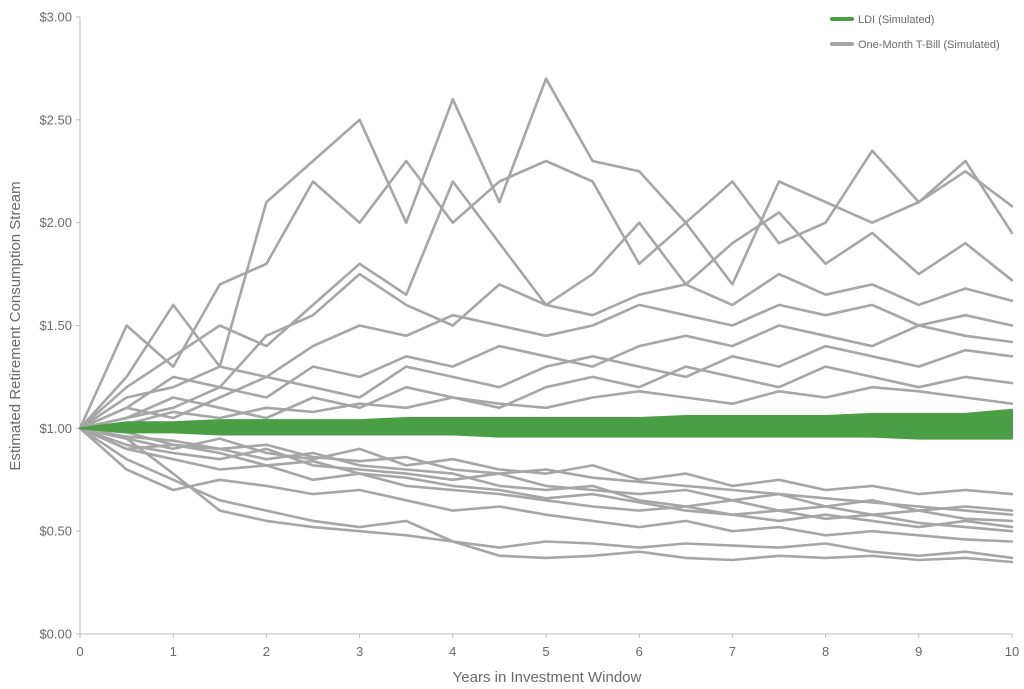 The height and width of the screenshot is (689, 1024). I want to click on y-tick-label: $2.50, so click(55, 119).